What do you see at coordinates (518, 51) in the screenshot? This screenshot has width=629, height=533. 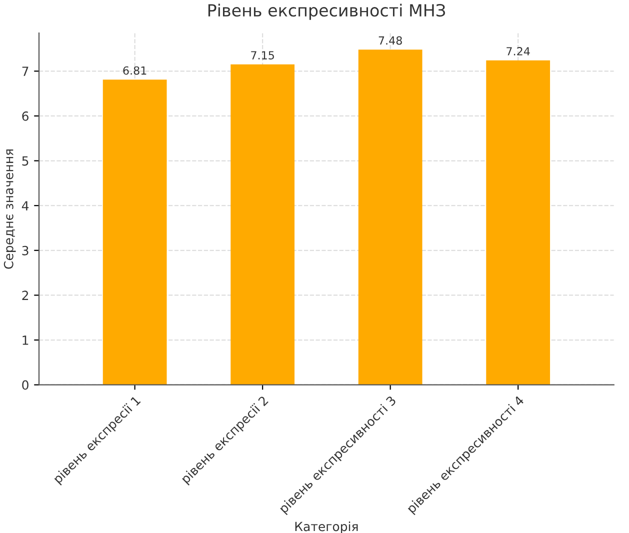 I see `data-label: 7.24` at bounding box center [518, 51].